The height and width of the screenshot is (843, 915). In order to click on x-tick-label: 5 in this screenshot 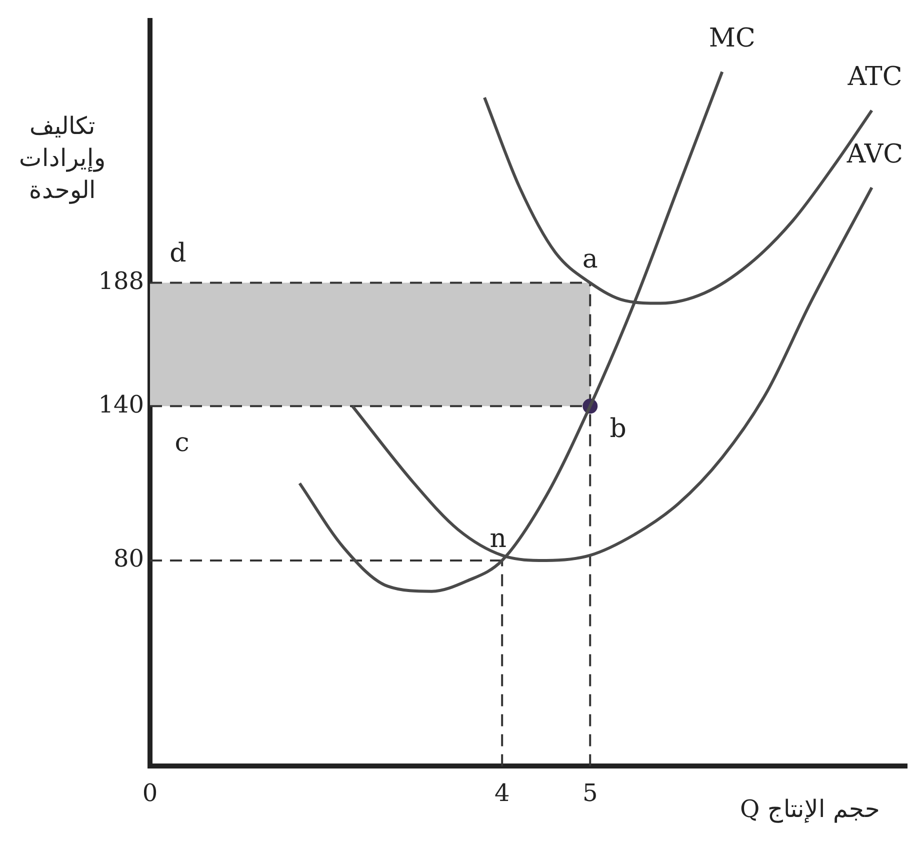, I will do `click(590, 792)`.